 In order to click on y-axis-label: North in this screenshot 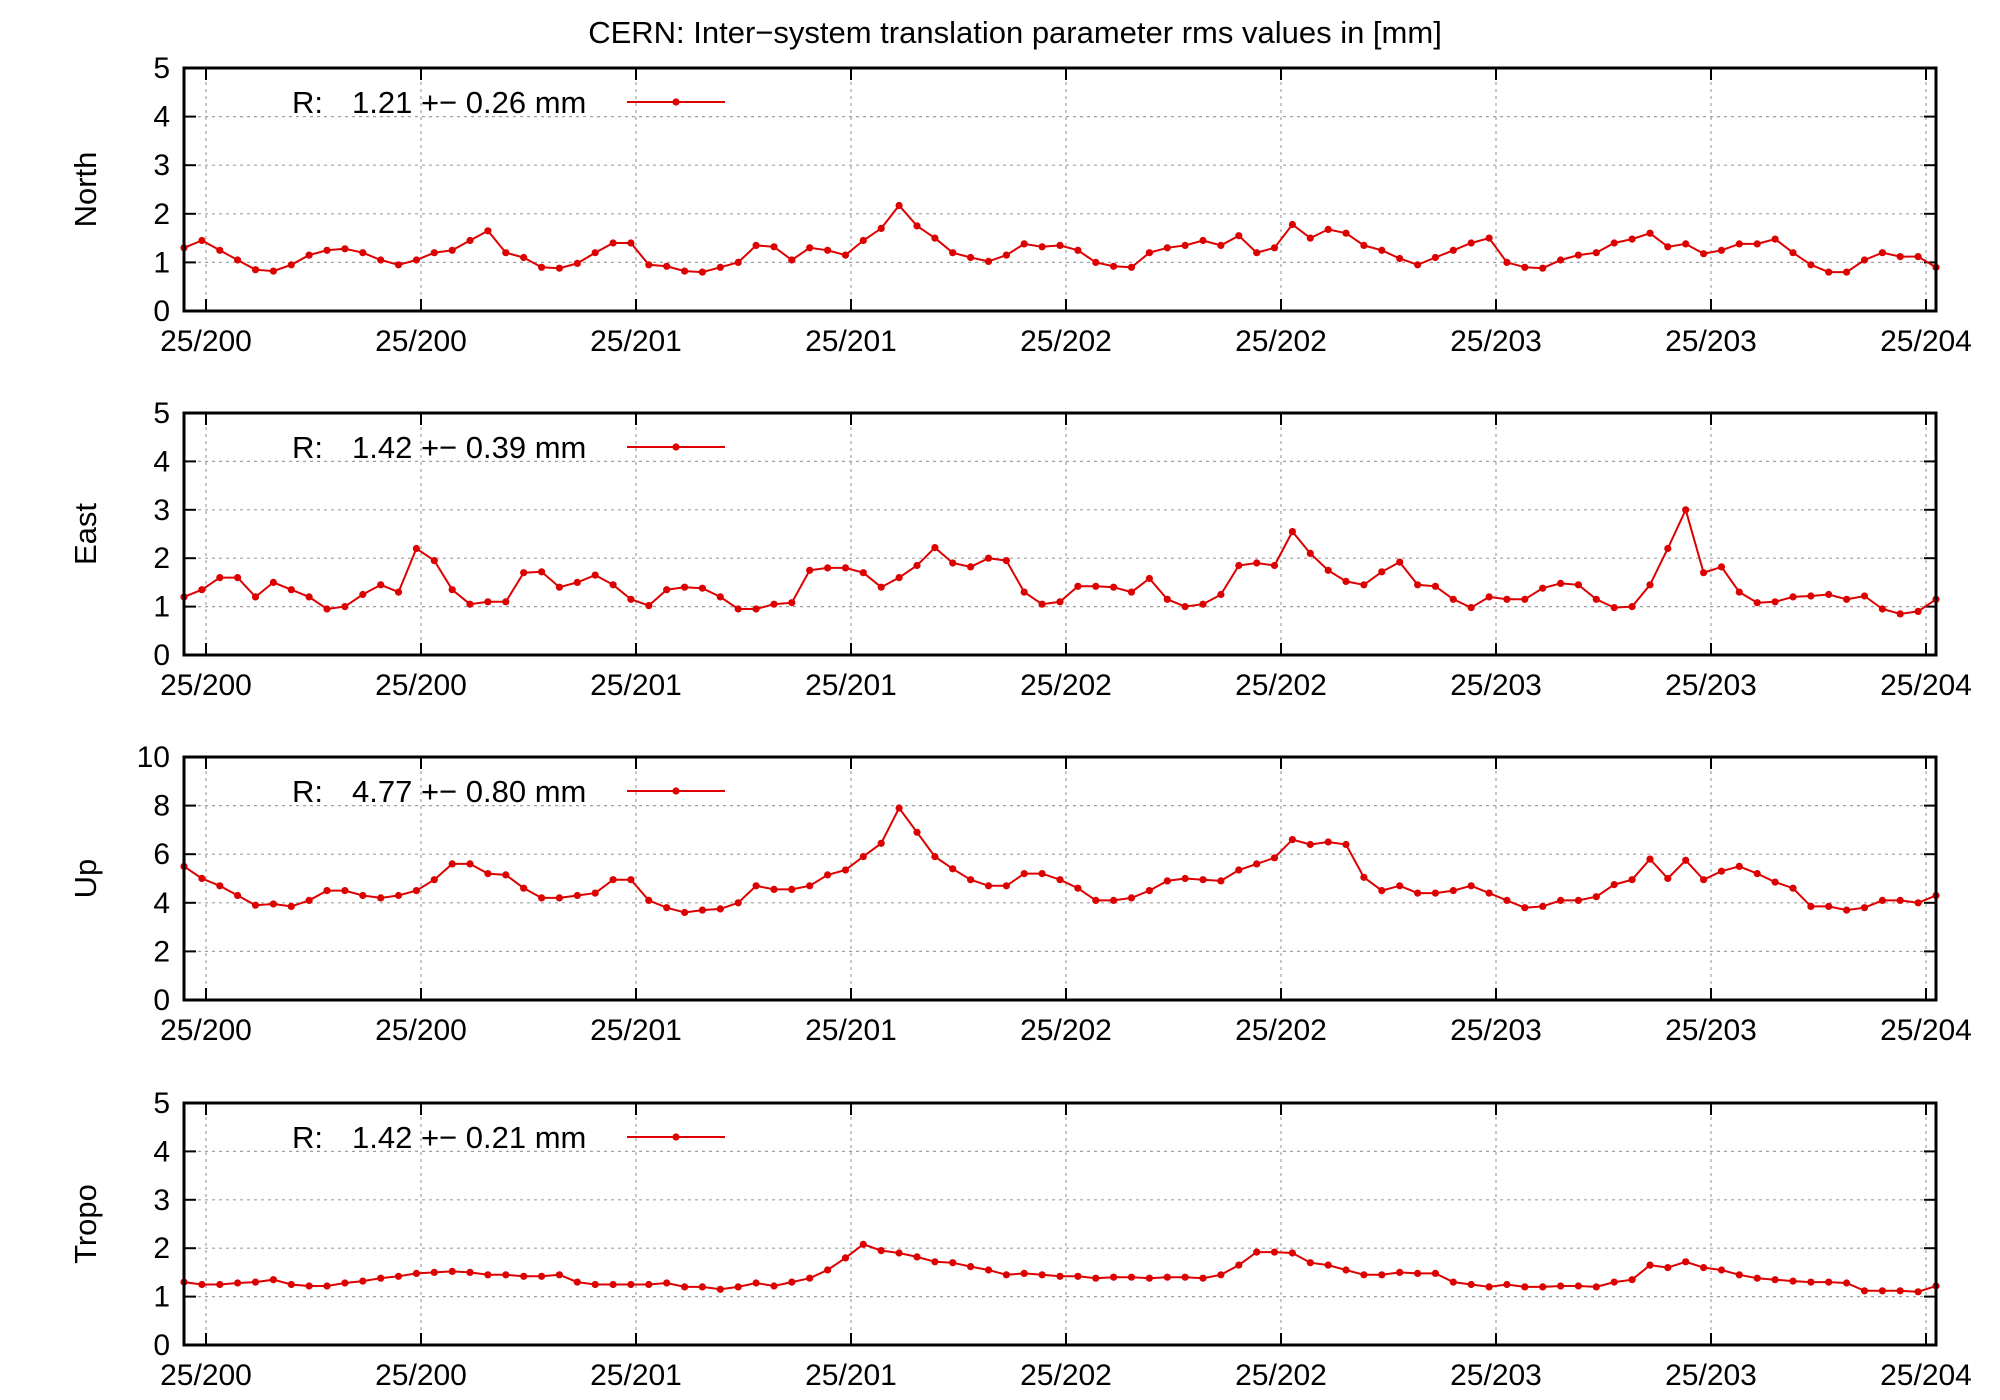, I will do `click(85, 190)`.